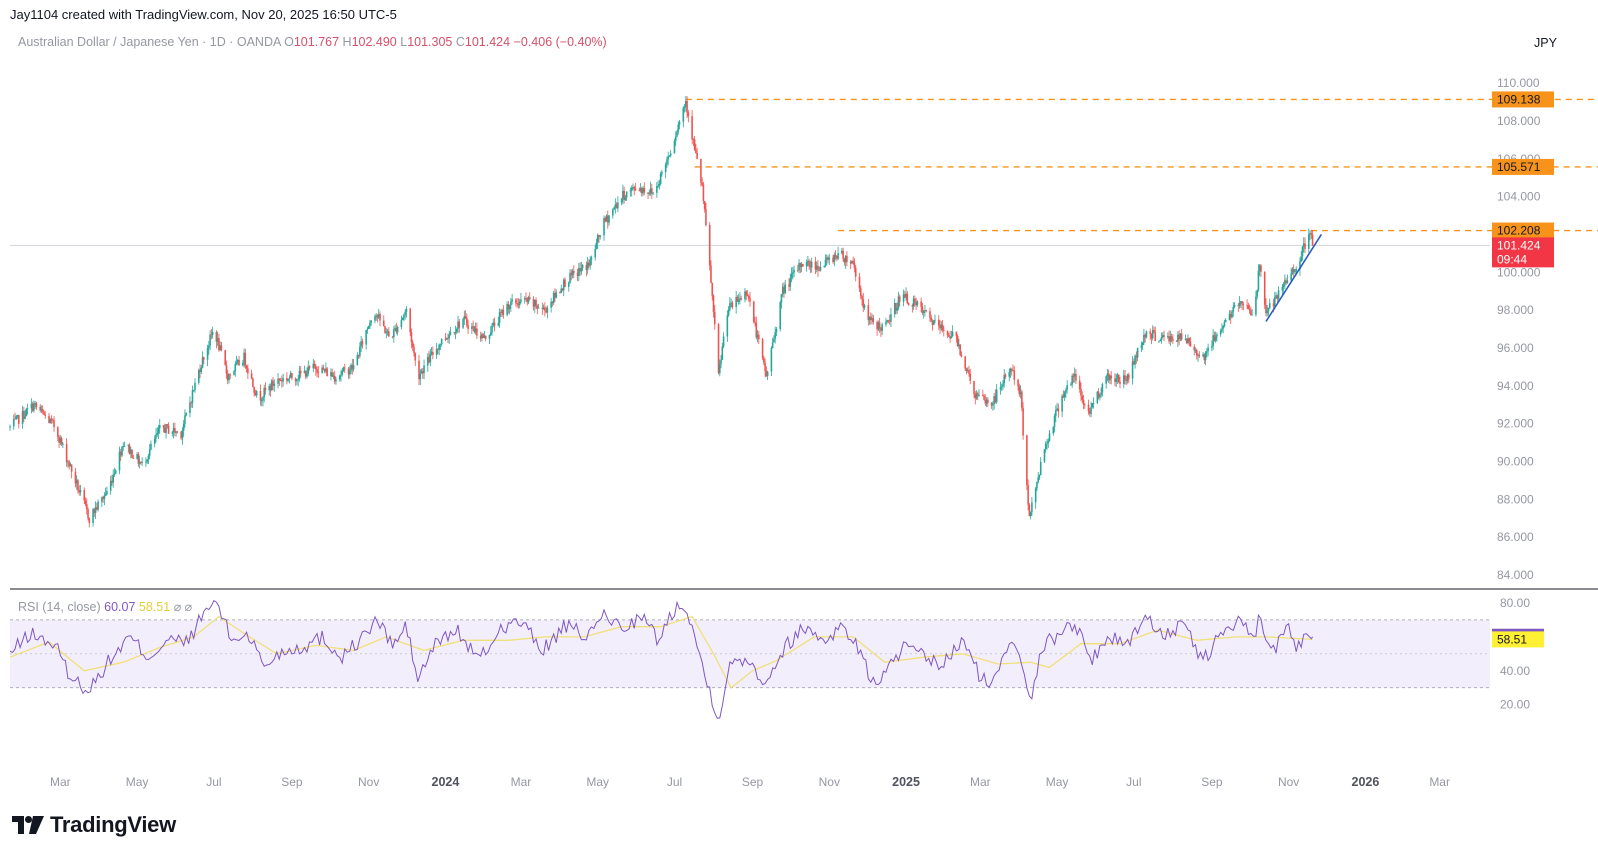  Describe the element at coordinates (1515, 603) in the screenshot. I see `rsi-axis-tick: 80.00` at that location.